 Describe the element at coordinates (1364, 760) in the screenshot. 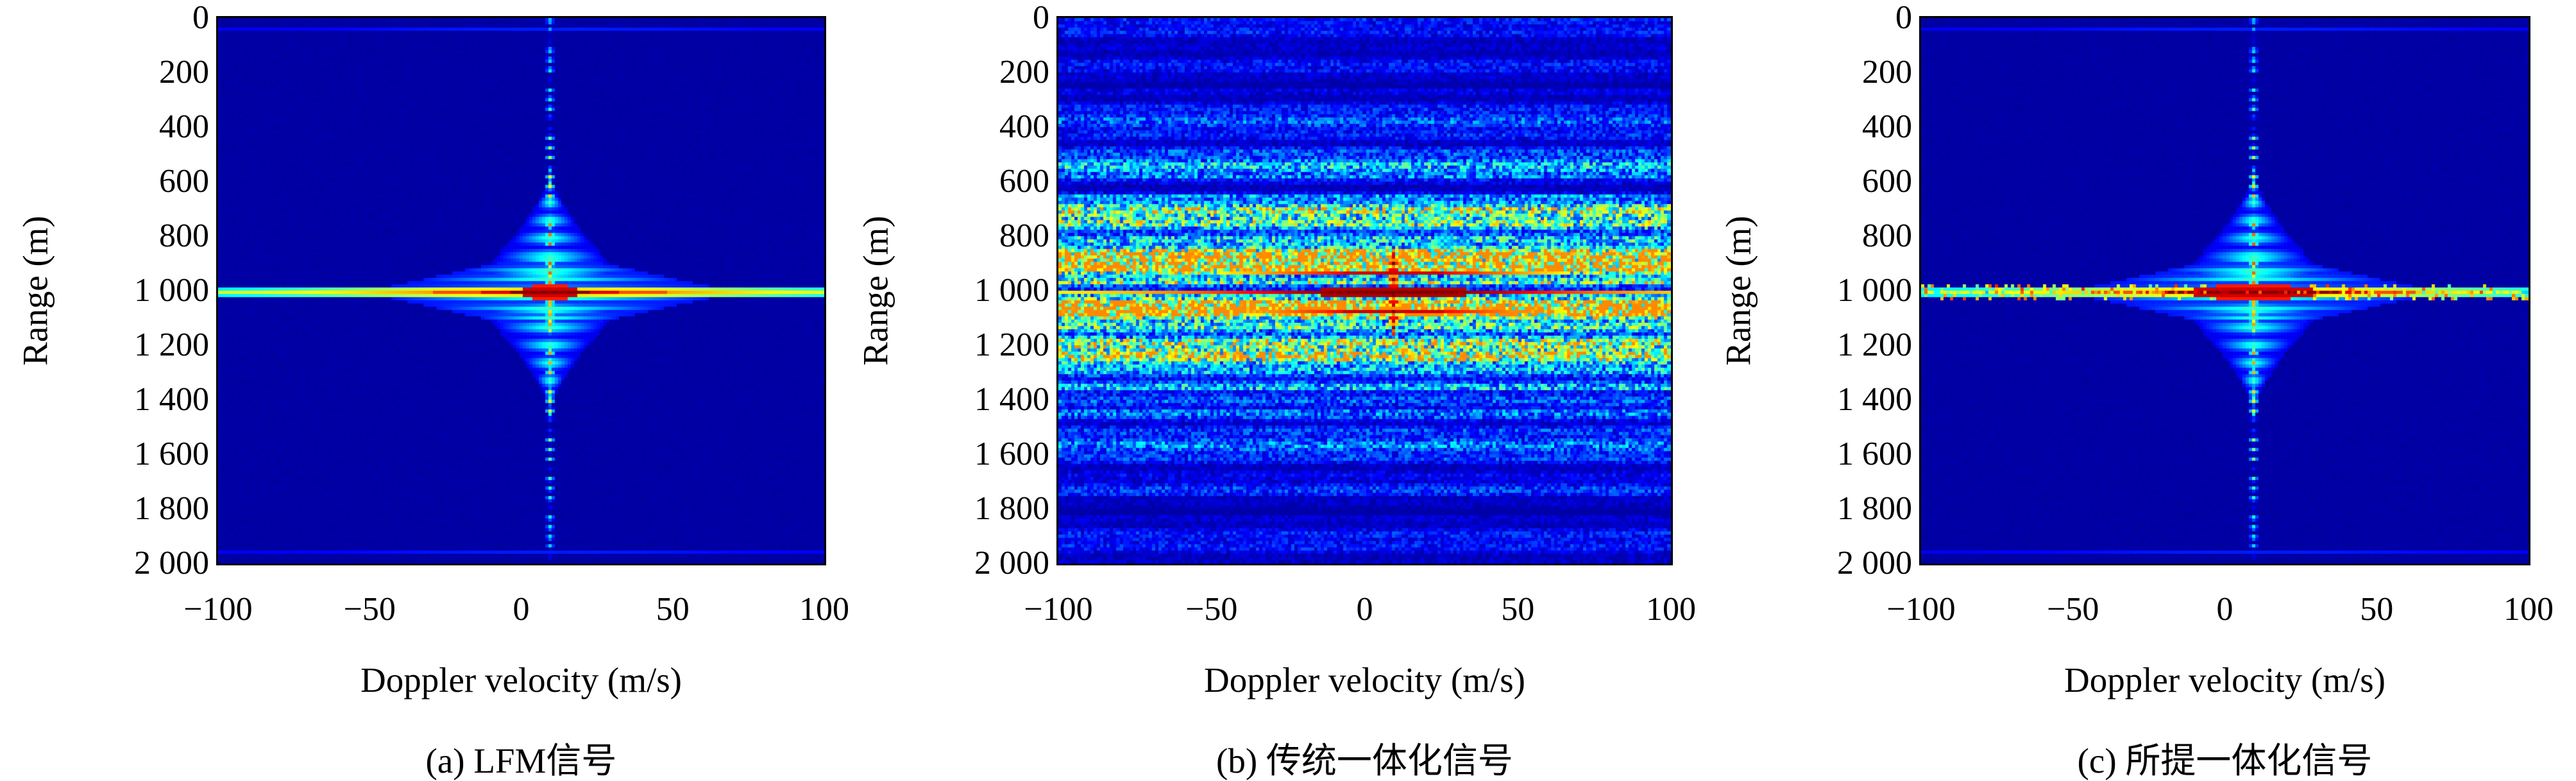

I see `panel-caption-b: (b) 传统一体化信号` at that location.